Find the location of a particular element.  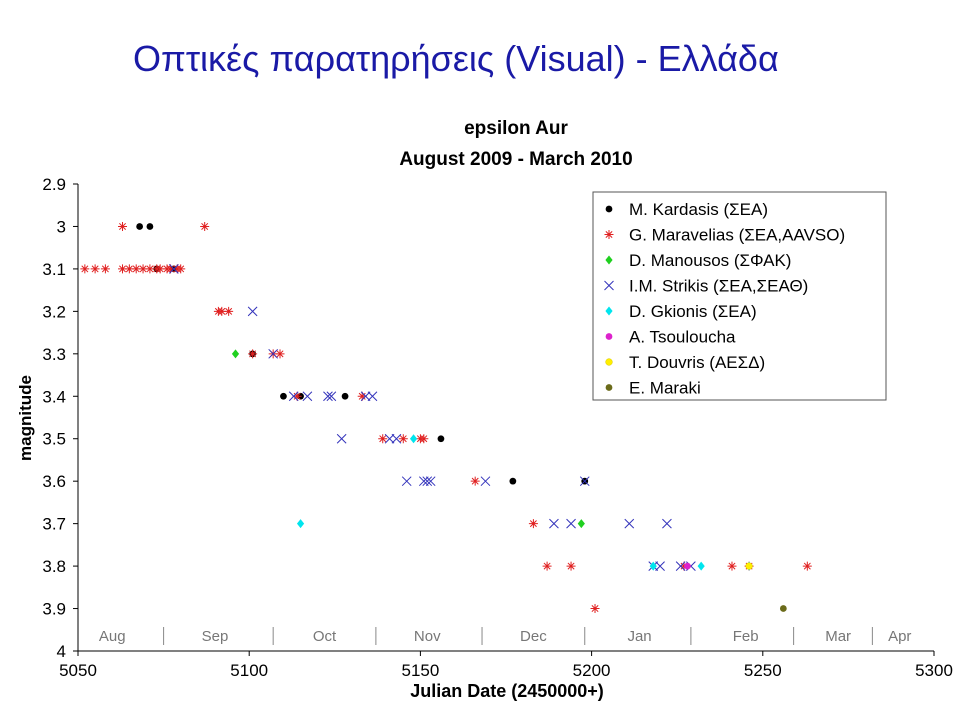

legend-label: G. Maravelias (ΣΕΑ,AAVSO) is located at coordinates (737, 235).